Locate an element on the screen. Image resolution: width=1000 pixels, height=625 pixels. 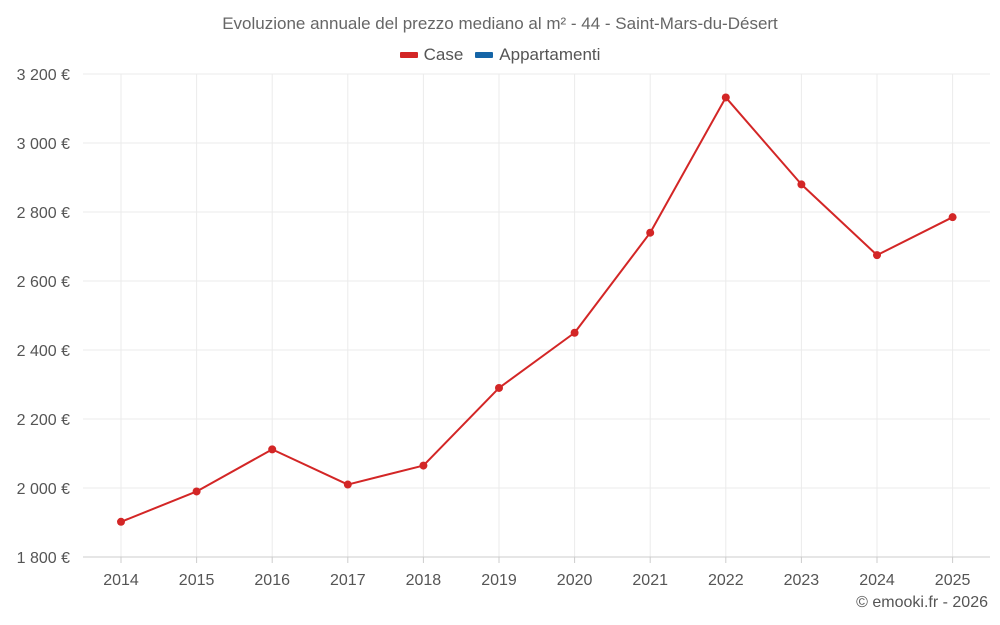
y-tick-label: 2 200 € is located at coordinates (43, 420).